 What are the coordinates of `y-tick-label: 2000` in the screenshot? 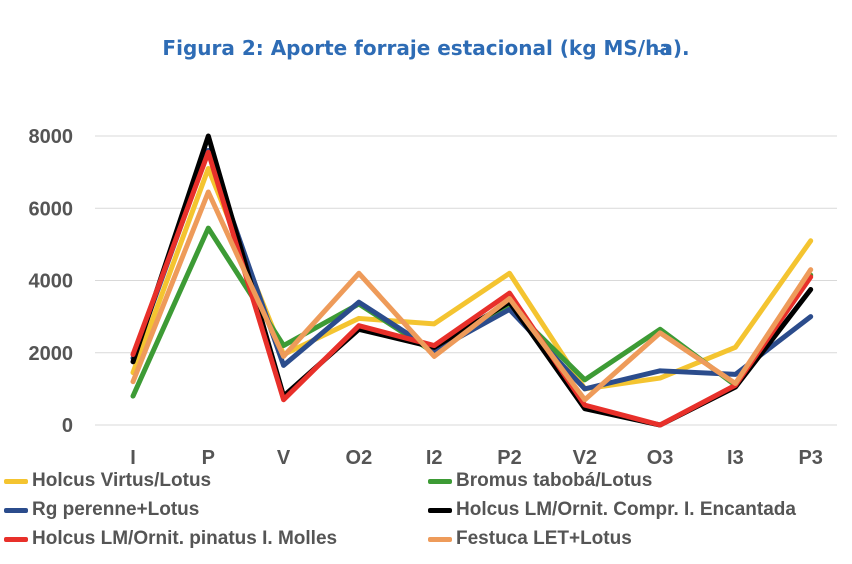 It's located at (51, 354).